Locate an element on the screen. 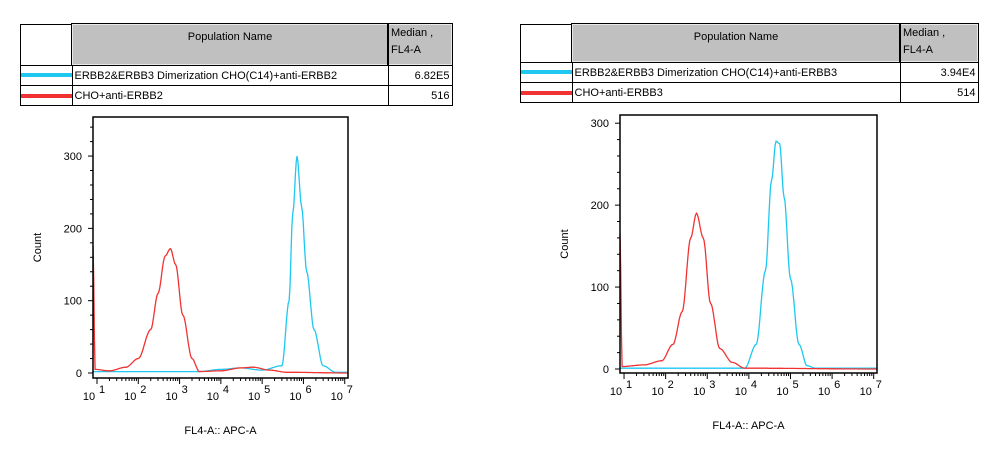 This screenshot has height=456, width=988. table-row: CHO+anti-ERBB3 514 is located at coordinates (749, 92).